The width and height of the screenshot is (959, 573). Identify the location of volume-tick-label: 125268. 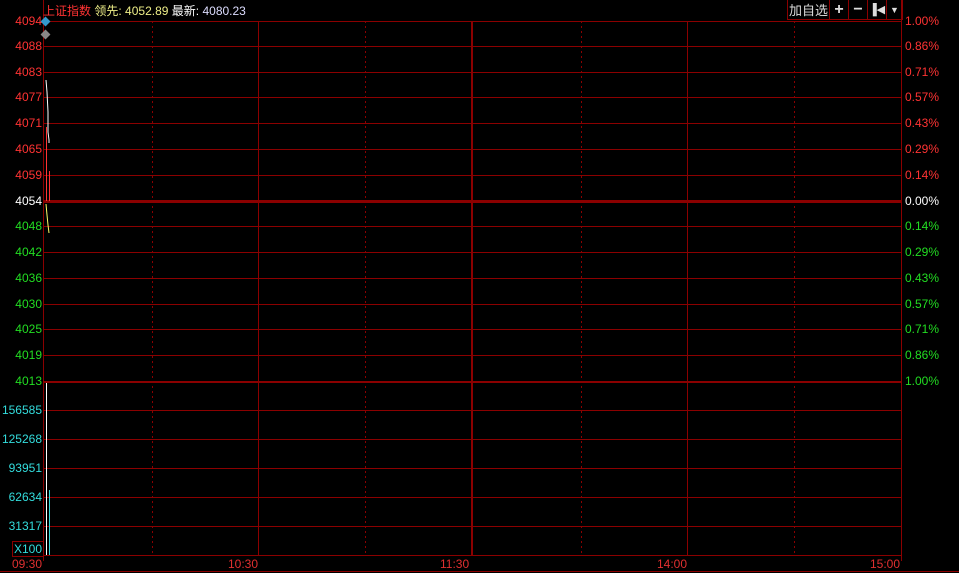
(21, 439).